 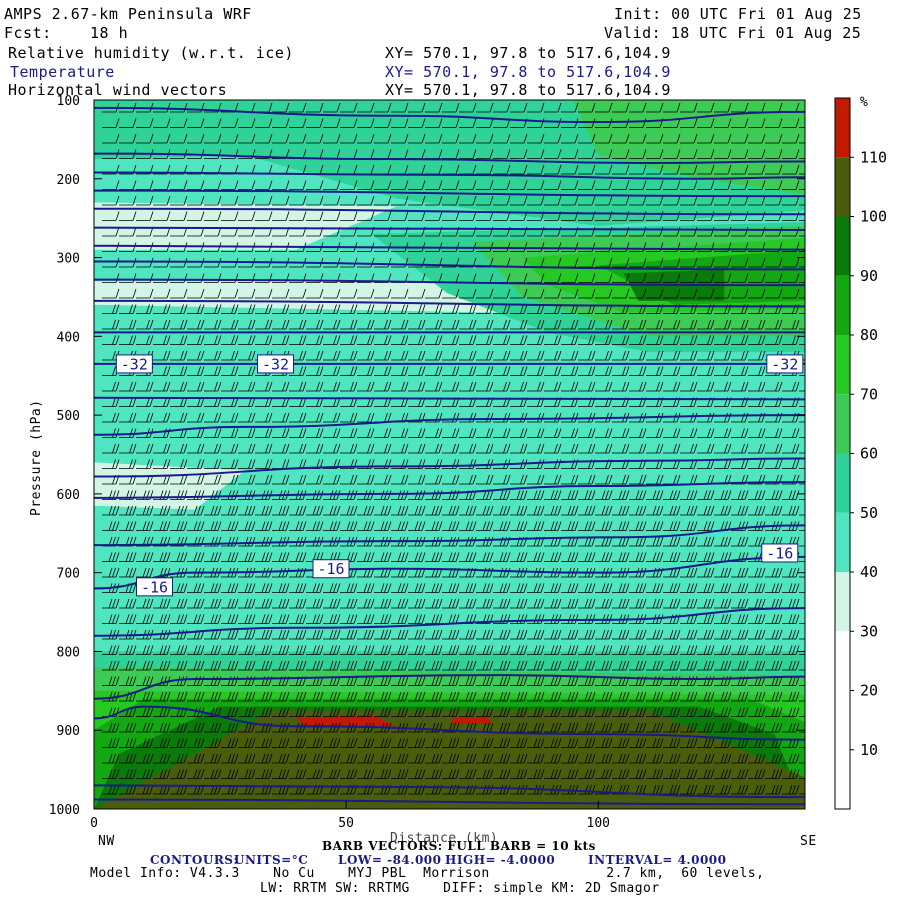 I want to click on contours-label: CONTOURS:, so click(x=194, y=860).